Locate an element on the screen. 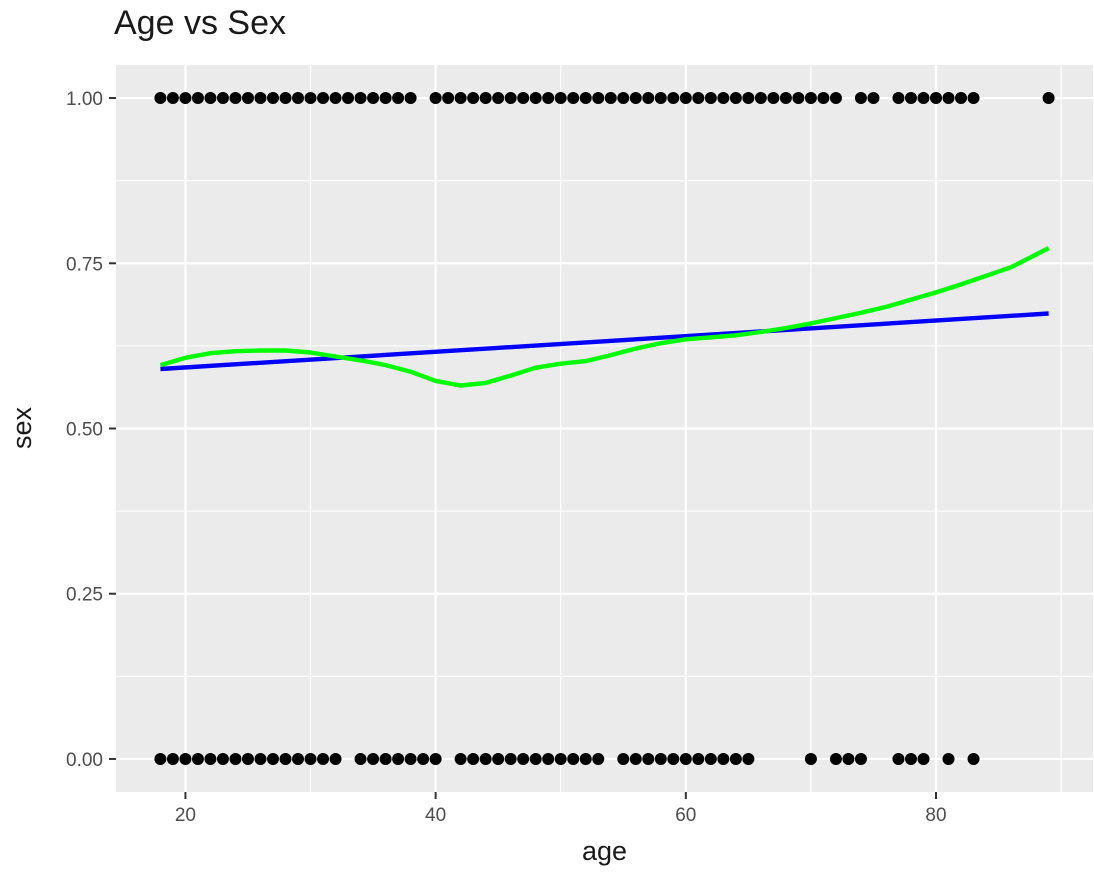 This screenshot has height=878, width=1094. chart-title: Age vs Sex is located at coordinates (200, 23).